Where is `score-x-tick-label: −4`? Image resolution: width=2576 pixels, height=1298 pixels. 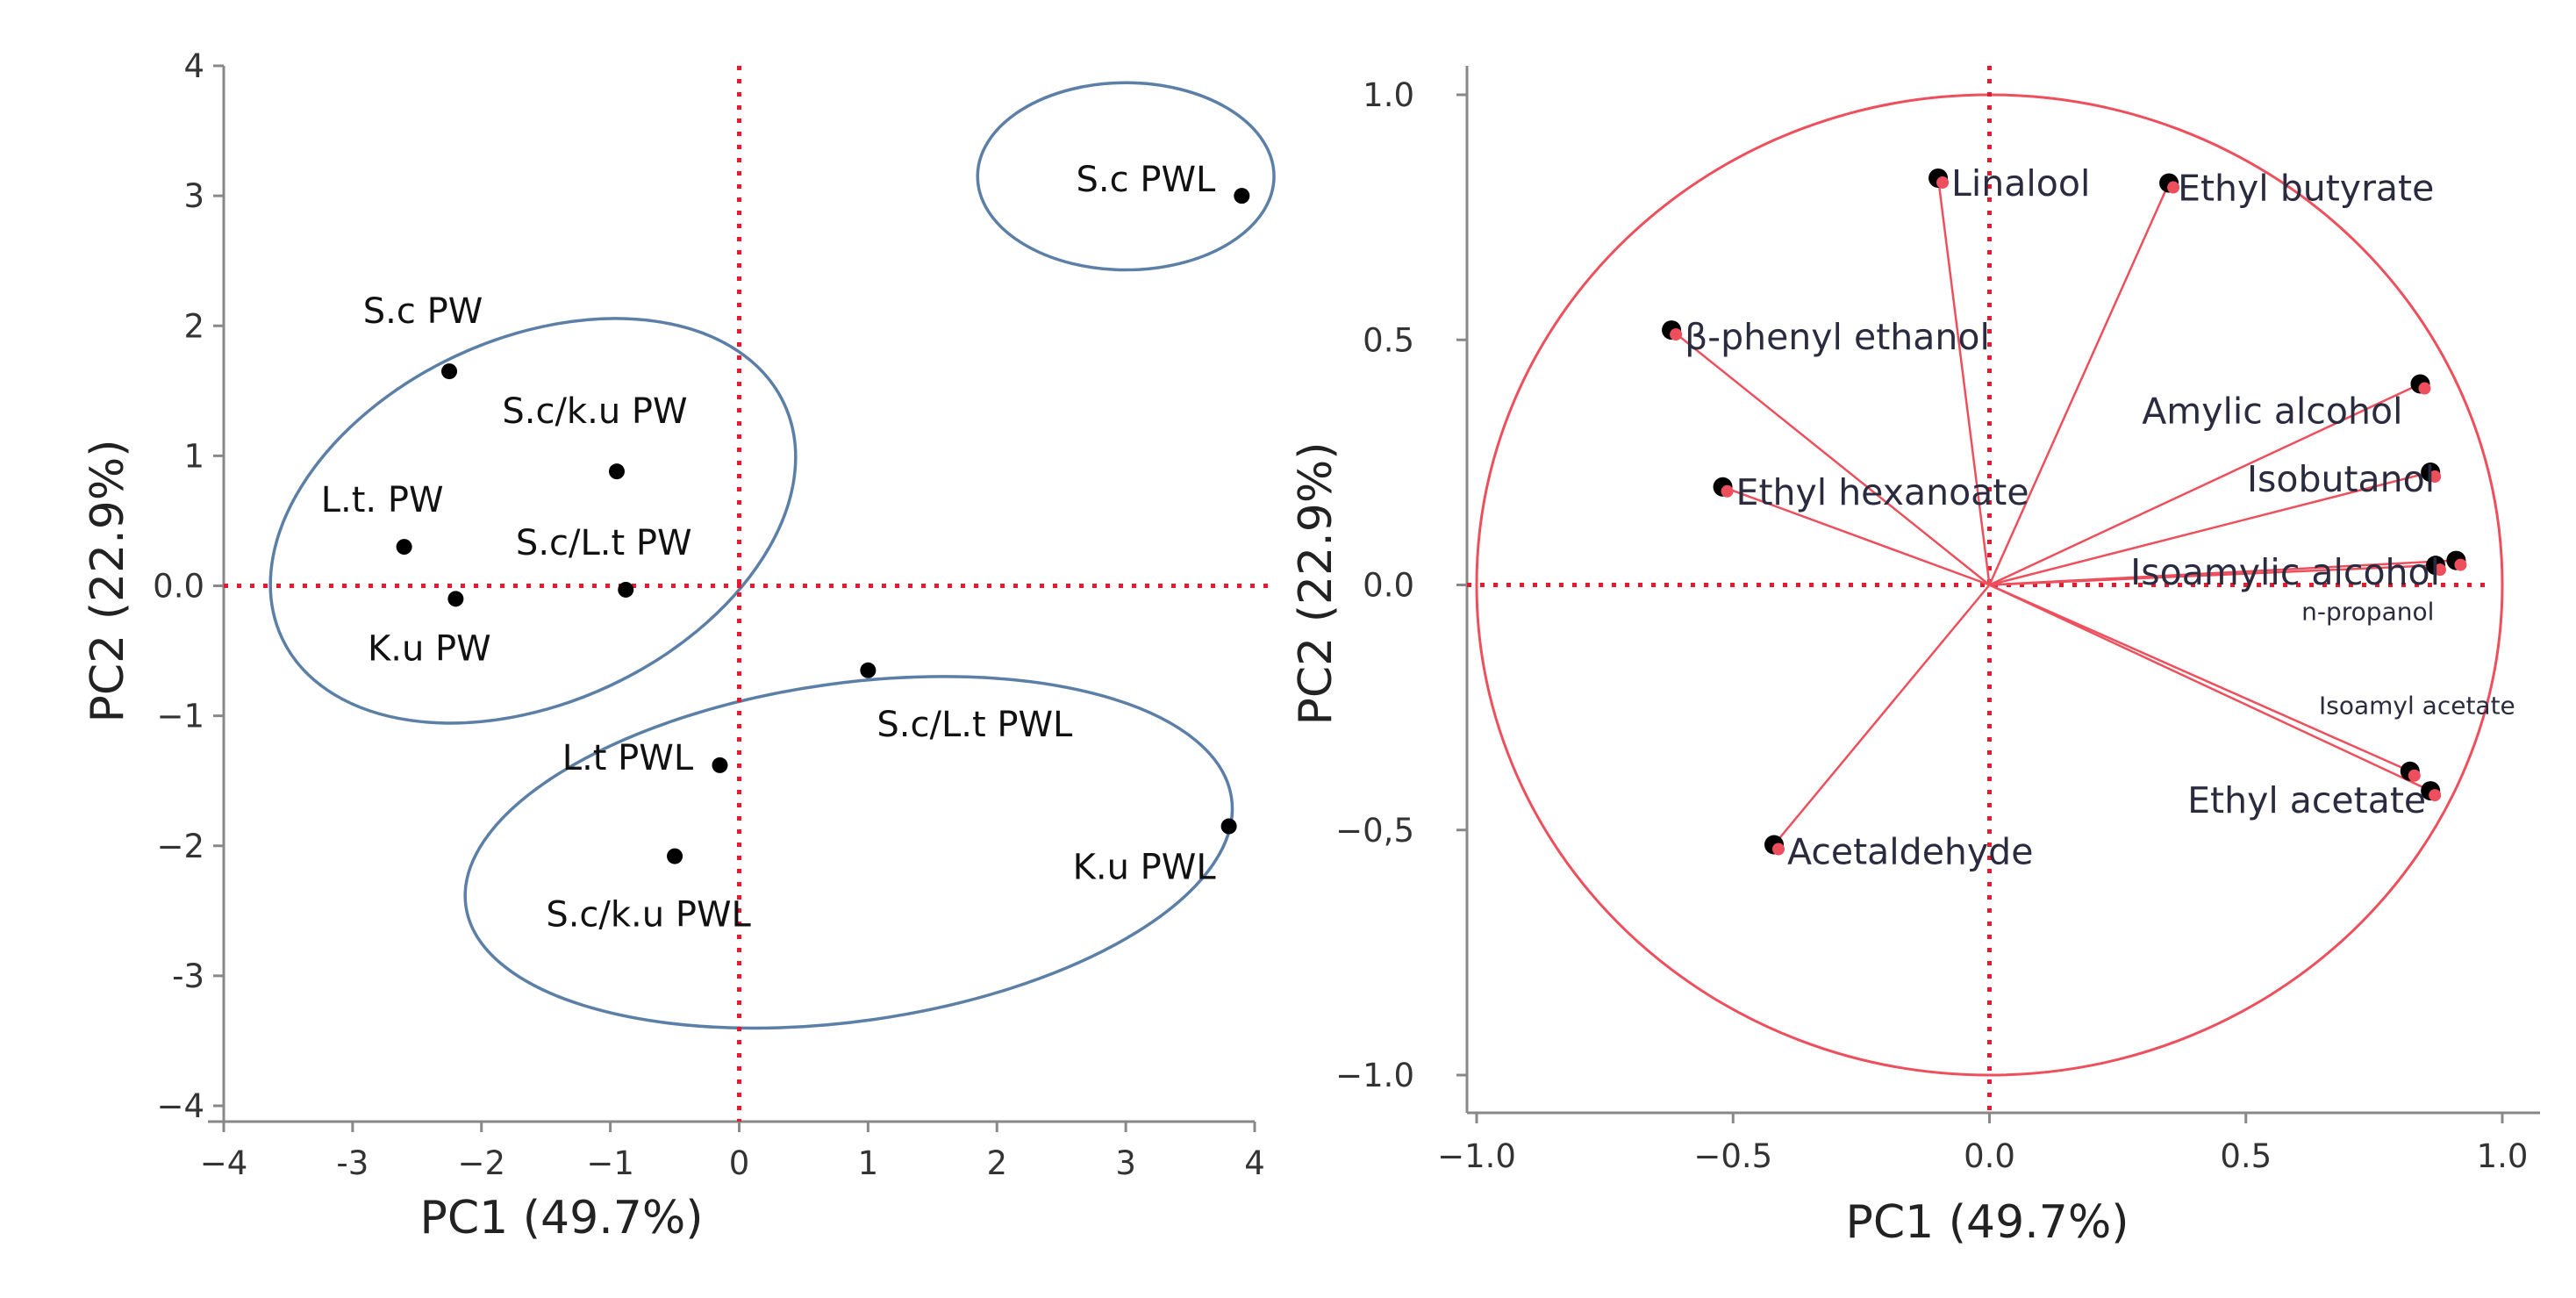
score-x-tick-label: −4 is located at coordinates (224, 1163).